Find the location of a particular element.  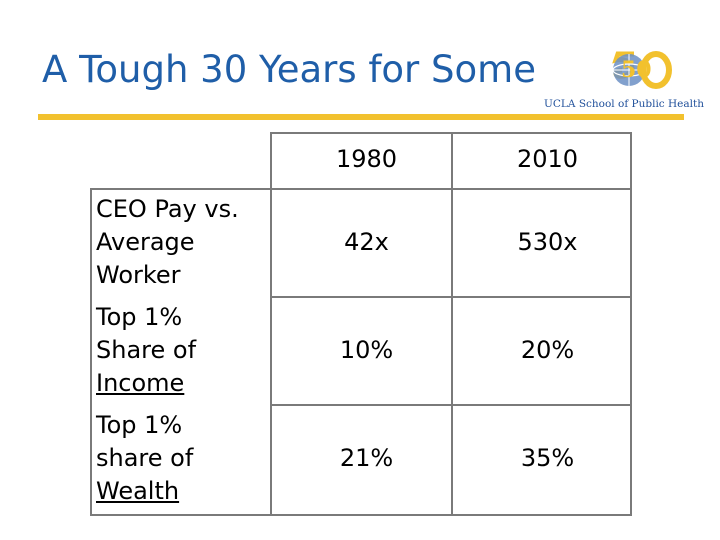

row-label-line: Share of is located at coordinates (146, 349).